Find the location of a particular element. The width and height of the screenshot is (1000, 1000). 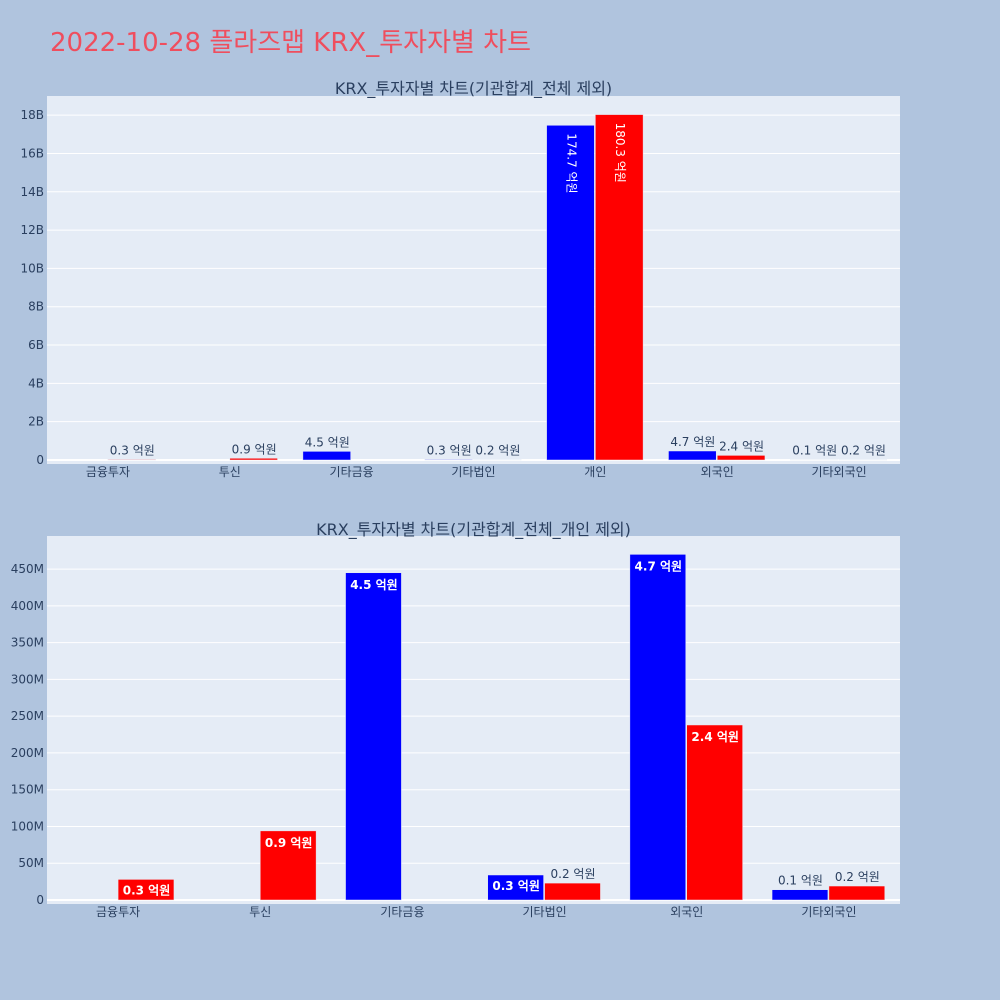

y-tick-label: 18B is located at coordinates (32, 115).